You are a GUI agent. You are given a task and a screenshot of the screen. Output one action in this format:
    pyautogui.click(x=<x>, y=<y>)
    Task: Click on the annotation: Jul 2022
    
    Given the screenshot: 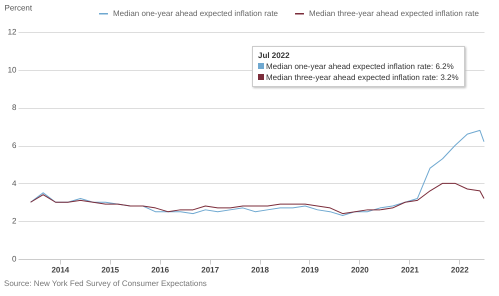 What is the action you would take?
    pyautogui.click(x=274, y=55)
    